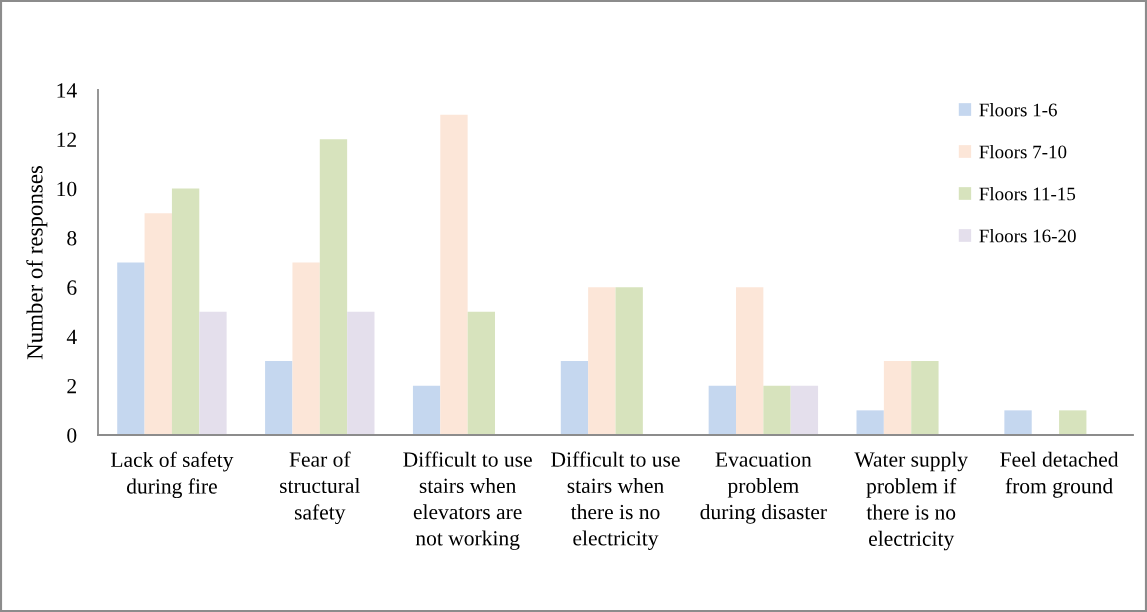  I want to click on x-tick-label: Feel detached from ground, so click(1059, 474).